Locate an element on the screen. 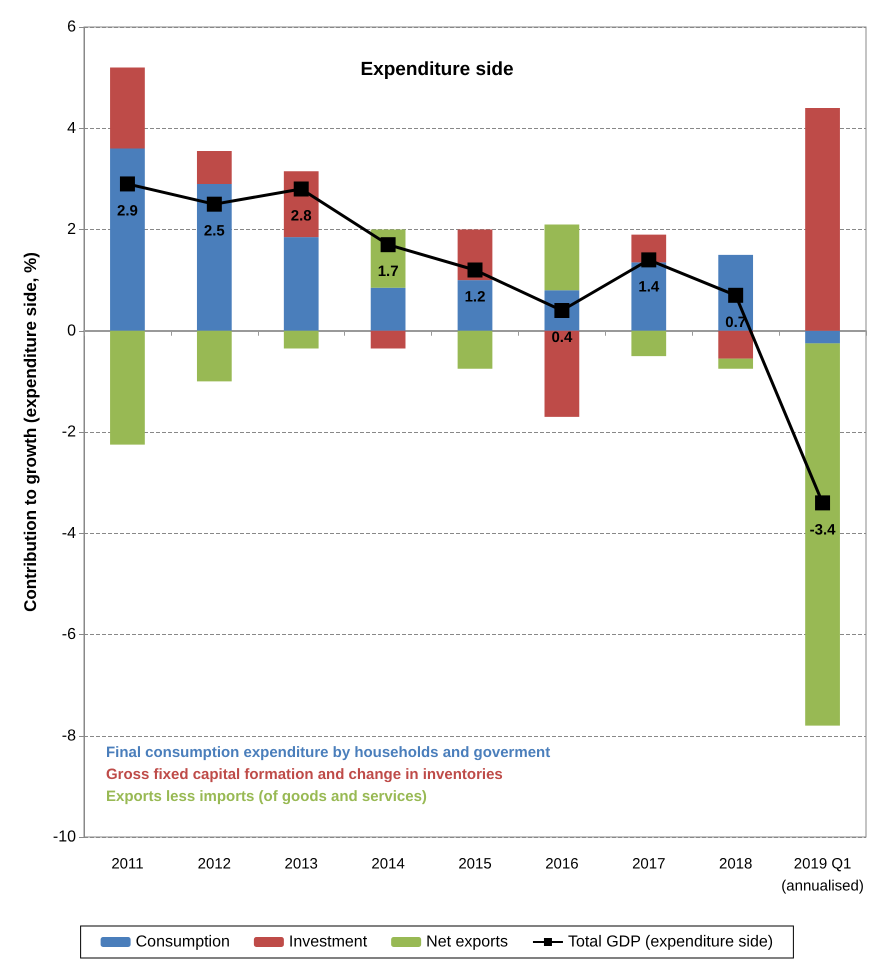  annotation: Final consumption expenditure by households and goverment is located at coordinates (328, 752).